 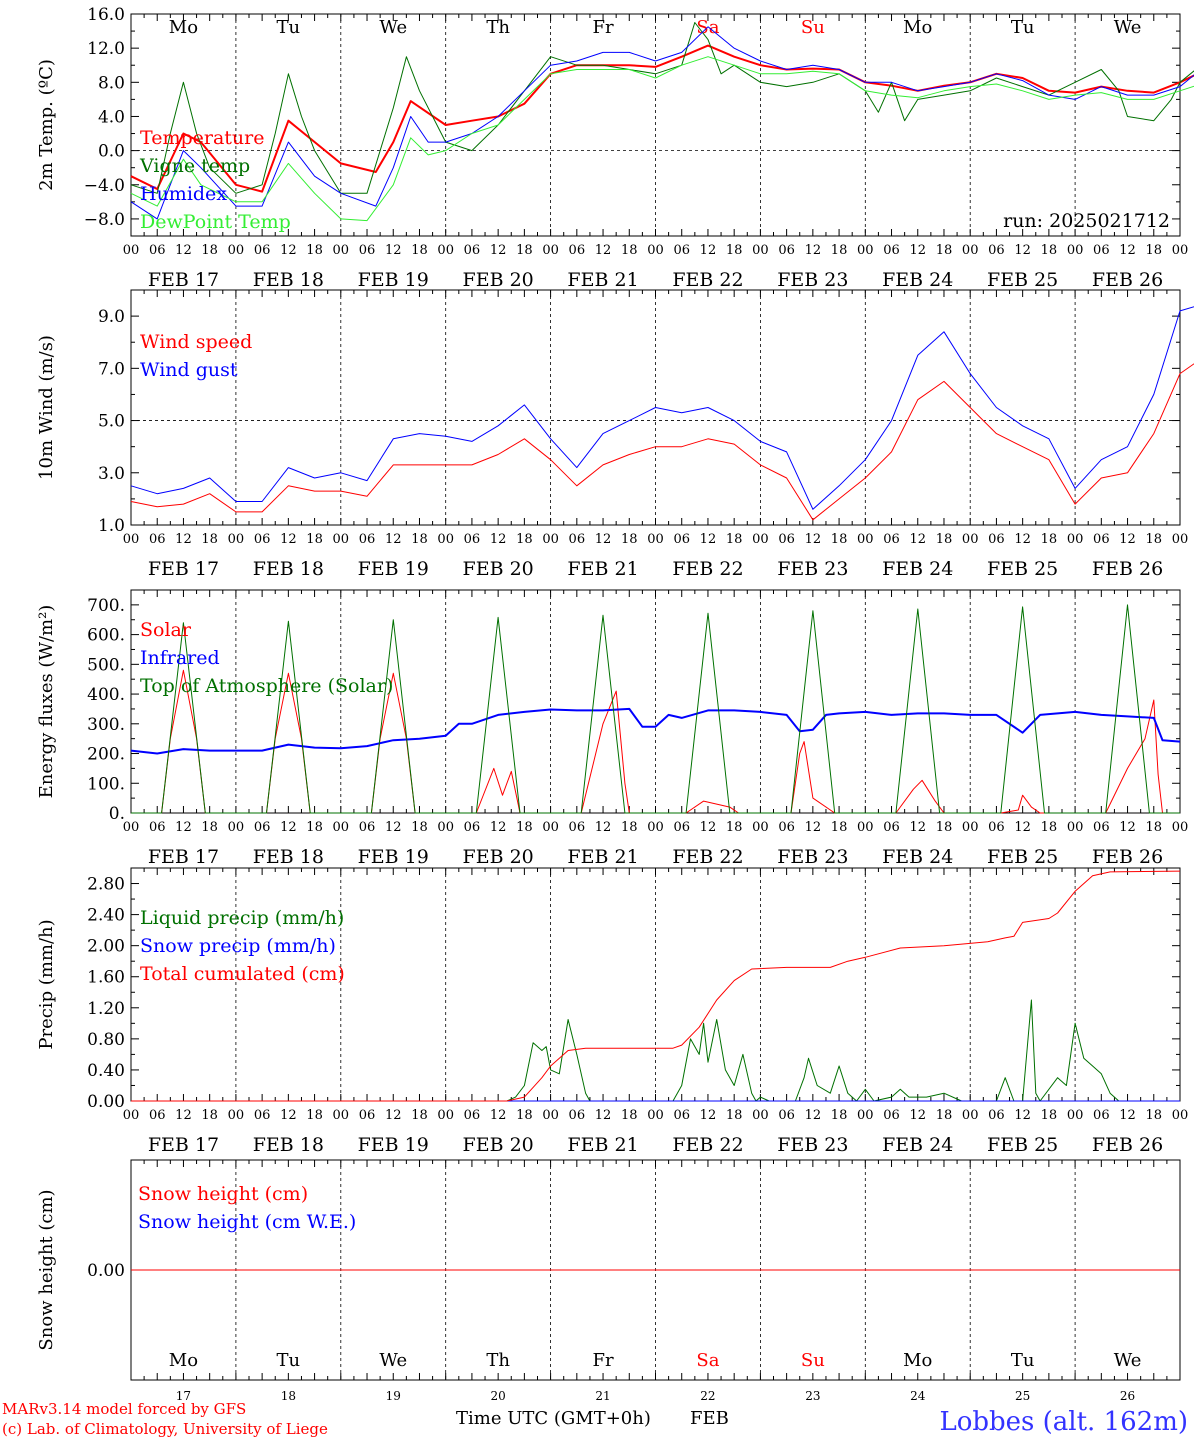 What do you see at coordinates (194, 166) in the screenshot?
I see `legend-entry: Vigne temp` at bounding box center [194, 166].